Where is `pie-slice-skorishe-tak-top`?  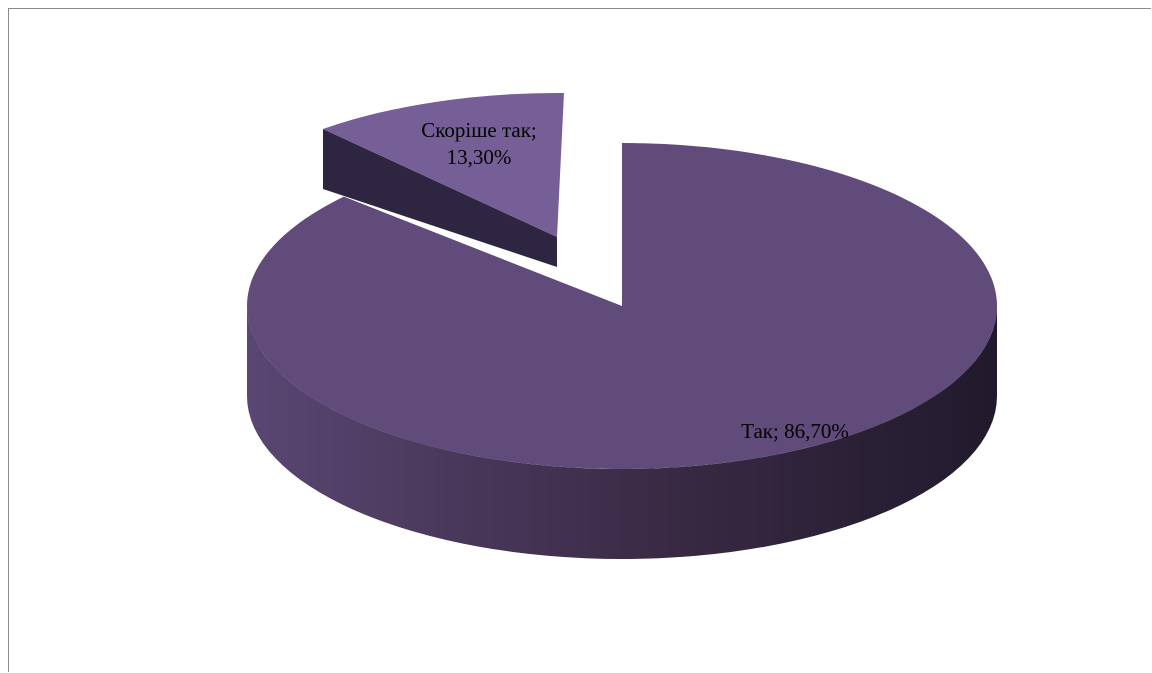
pie-slice-skorishe-tak-top is located at coordinates (443, 164).